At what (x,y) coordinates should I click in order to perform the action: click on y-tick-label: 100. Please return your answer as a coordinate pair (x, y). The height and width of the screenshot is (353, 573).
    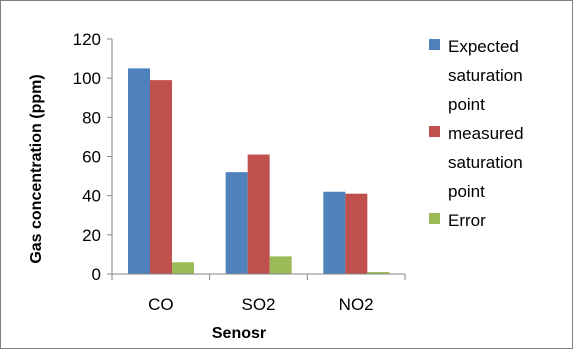
    Looking at the image, I should click on (87, 78).